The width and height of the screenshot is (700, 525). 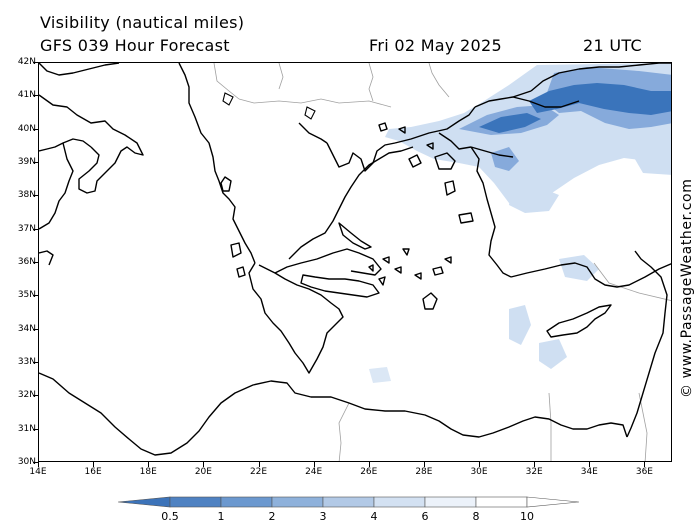 What do you see at coordinates (26, 462) in the screenshot?
I see `lat-label: 30N` at bounding box center [26, 462].